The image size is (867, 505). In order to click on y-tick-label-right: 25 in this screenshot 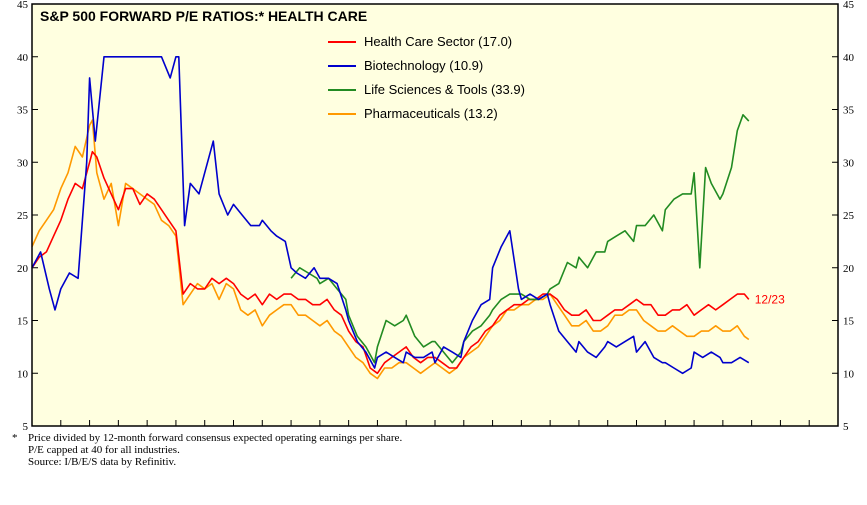, I will do `click(849, 216)`.